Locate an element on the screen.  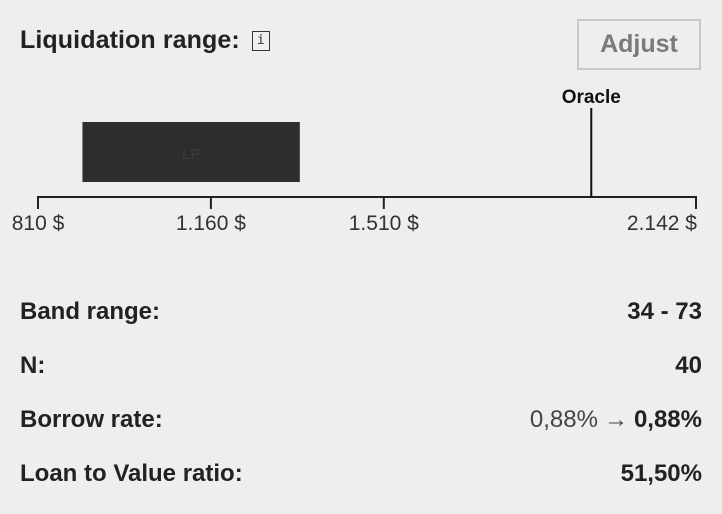
borrow-rate-old: 0,88% is located at coordinates (563, 419).